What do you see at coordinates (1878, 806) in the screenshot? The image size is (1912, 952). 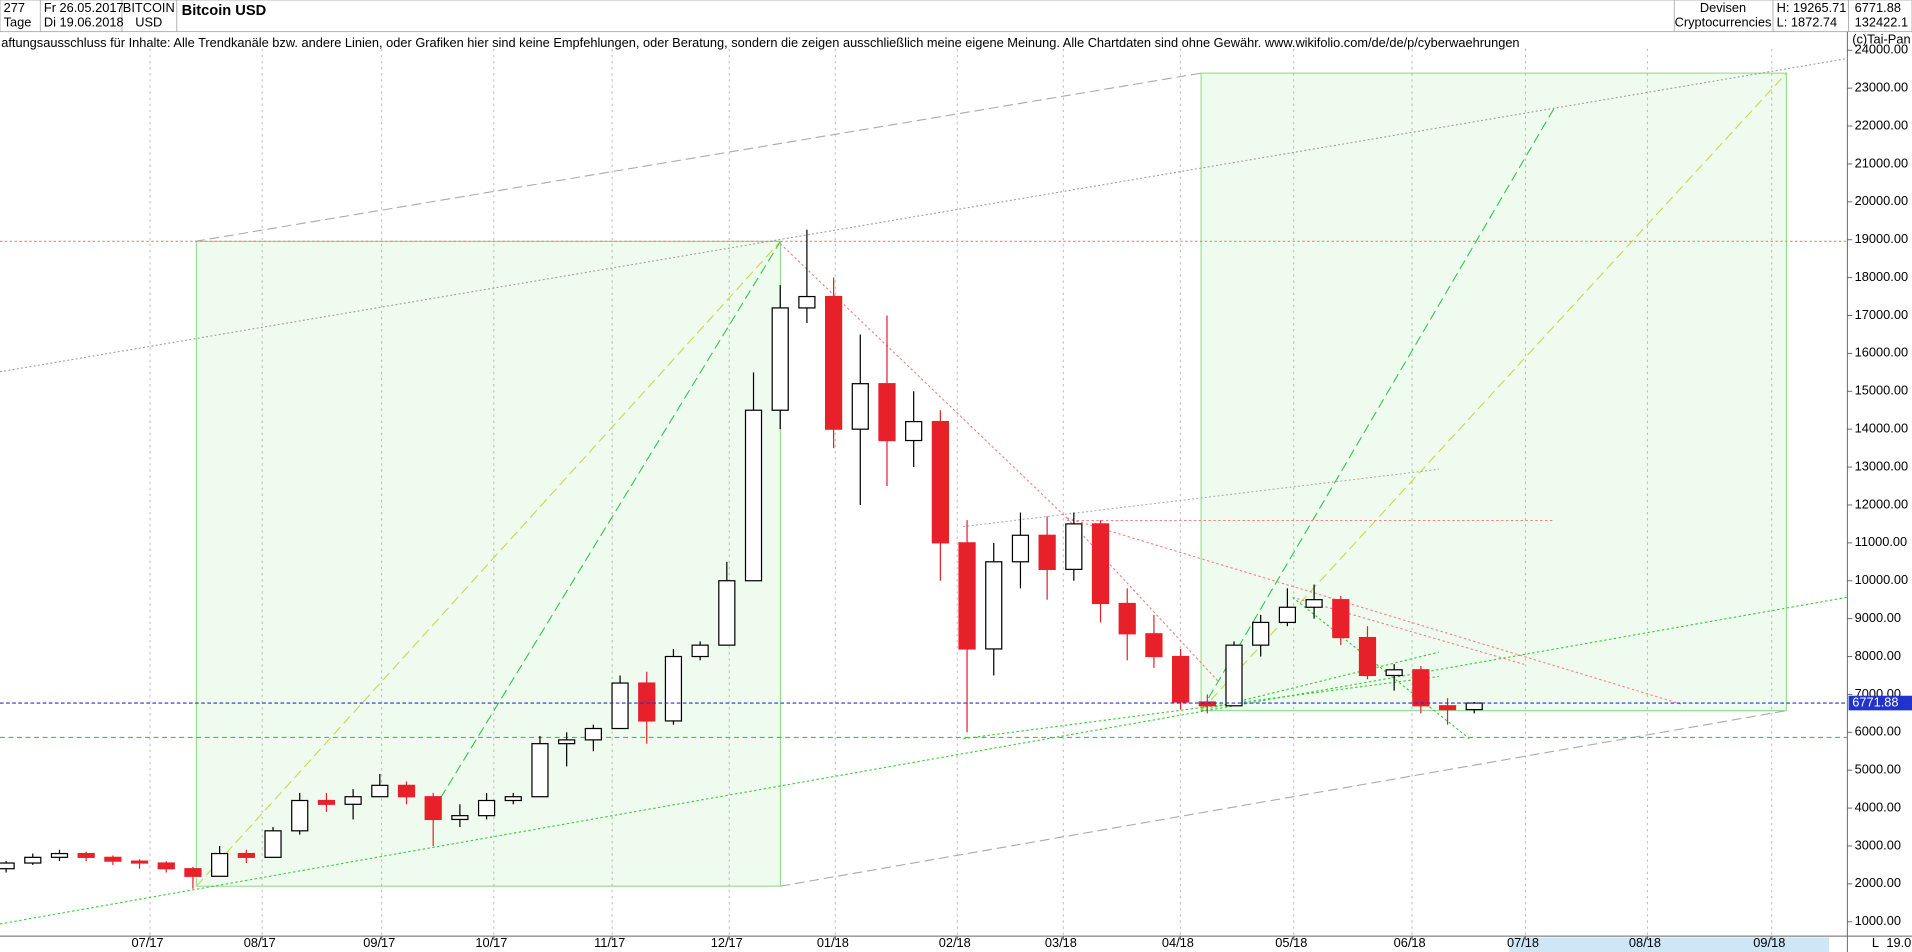 I see `y-tick-label: 4000.00` at bounding box center [1878, 806].